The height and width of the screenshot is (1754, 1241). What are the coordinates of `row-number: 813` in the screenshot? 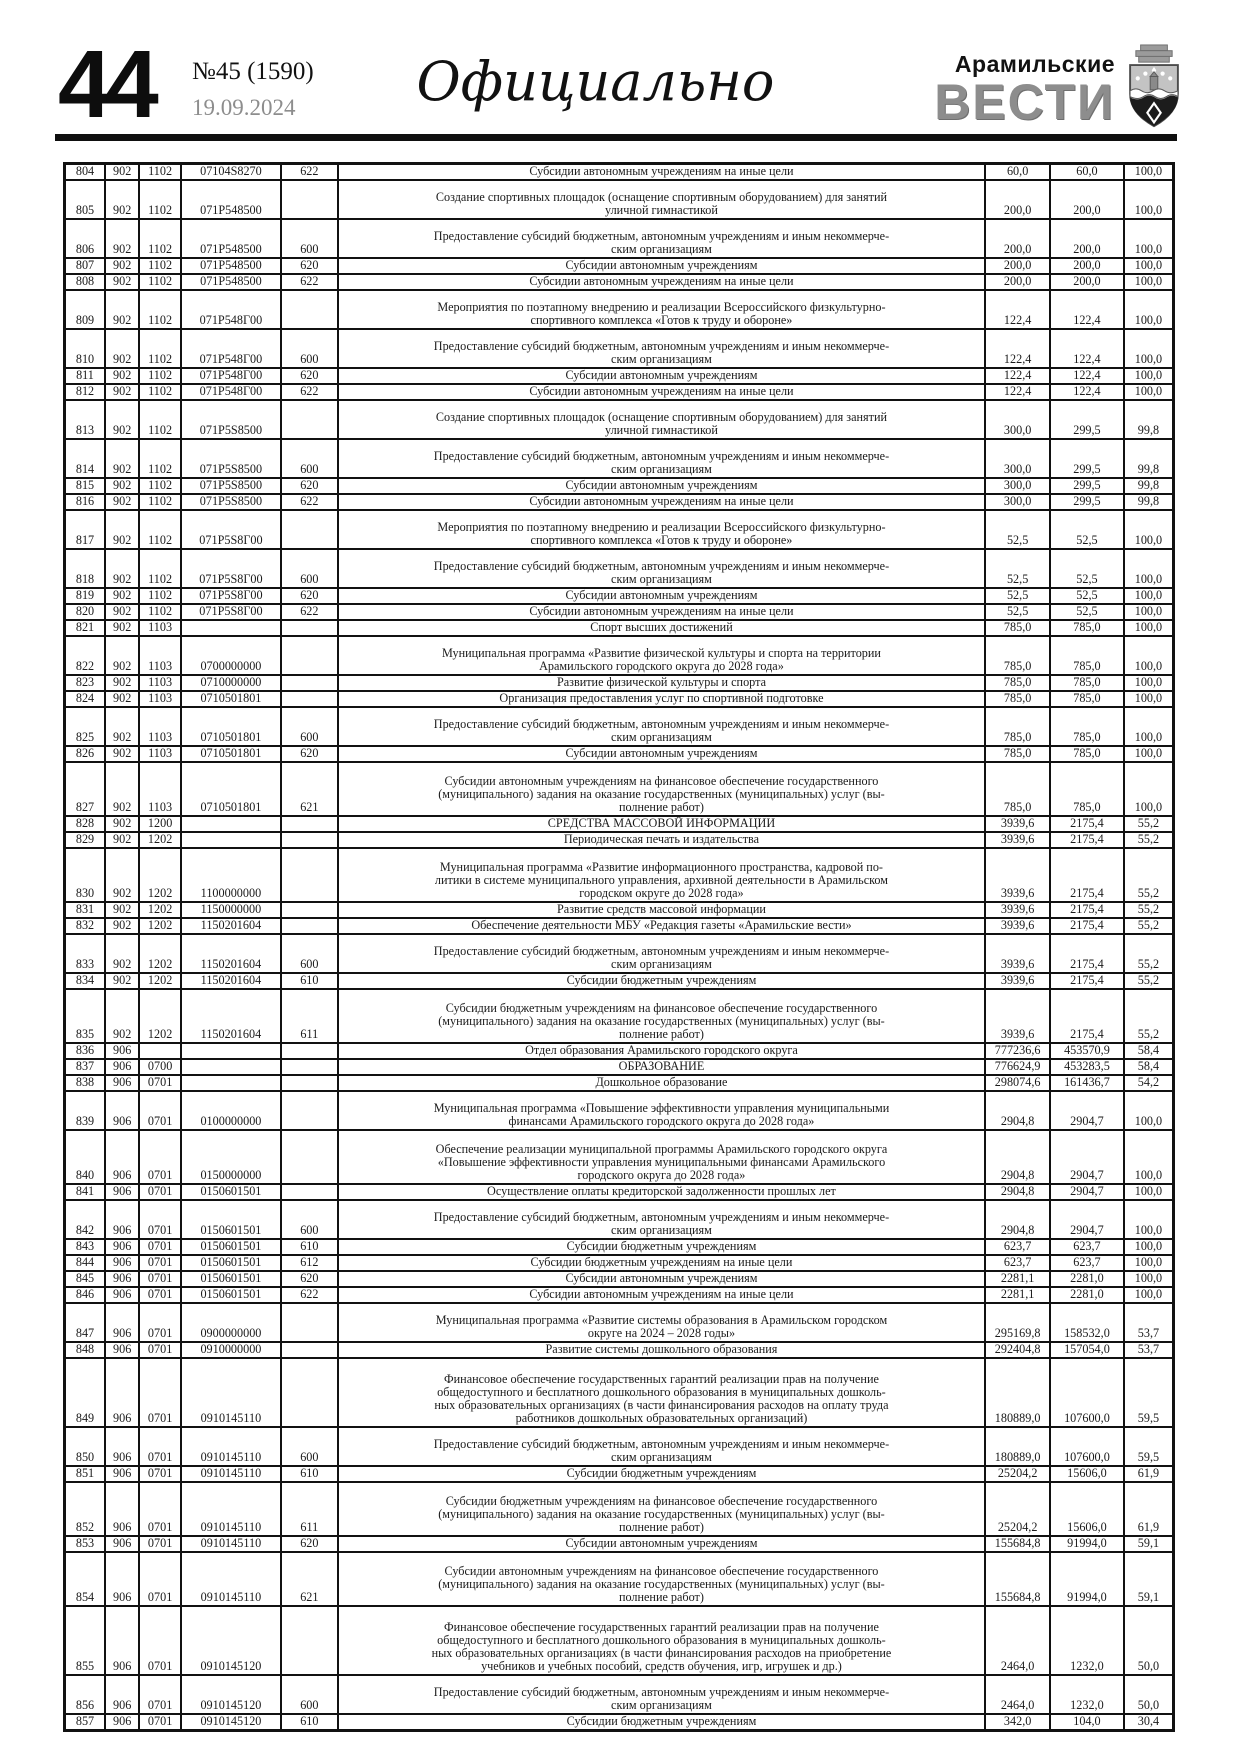 It's located at (84, 419).